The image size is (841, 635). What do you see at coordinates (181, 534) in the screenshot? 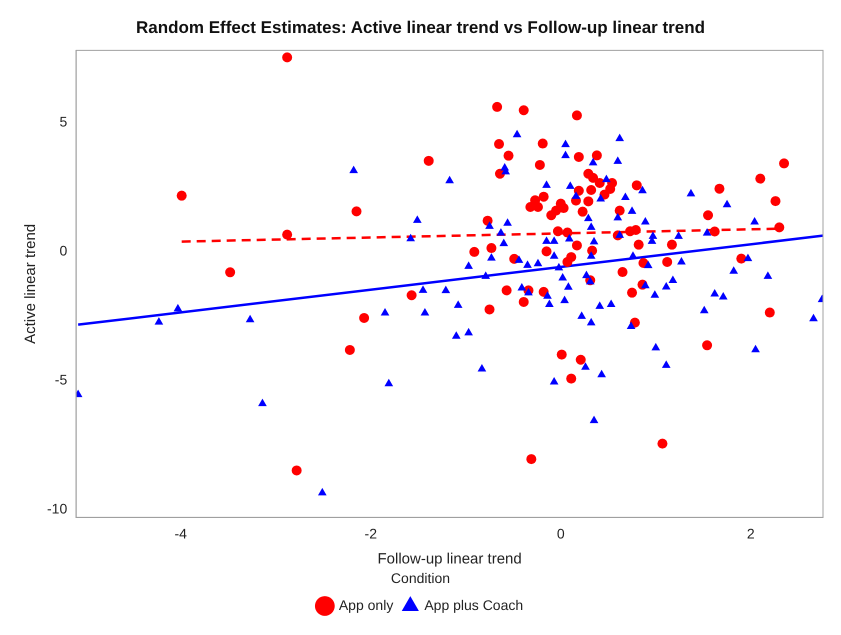
I see `x-tick-label: -4` at bounding box center [181, 534].